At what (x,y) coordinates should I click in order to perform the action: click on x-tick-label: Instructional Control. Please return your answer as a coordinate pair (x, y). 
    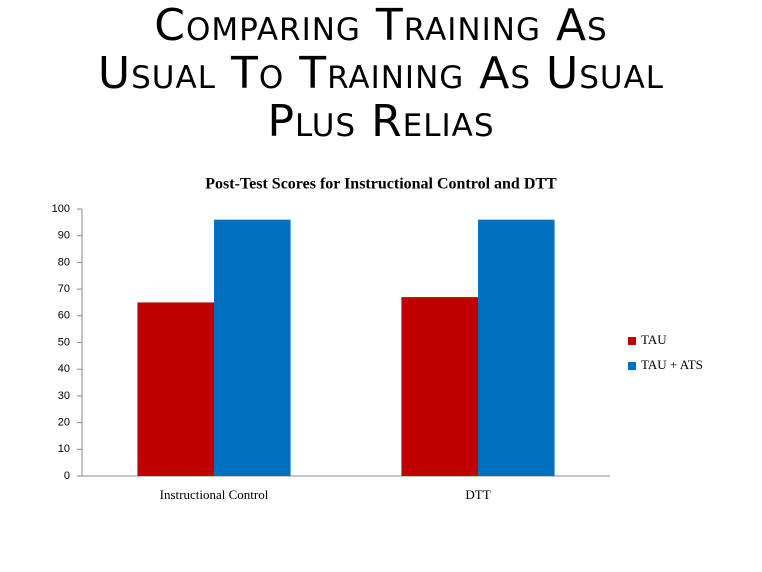
    Looking at the image, I should click on (214, 494).